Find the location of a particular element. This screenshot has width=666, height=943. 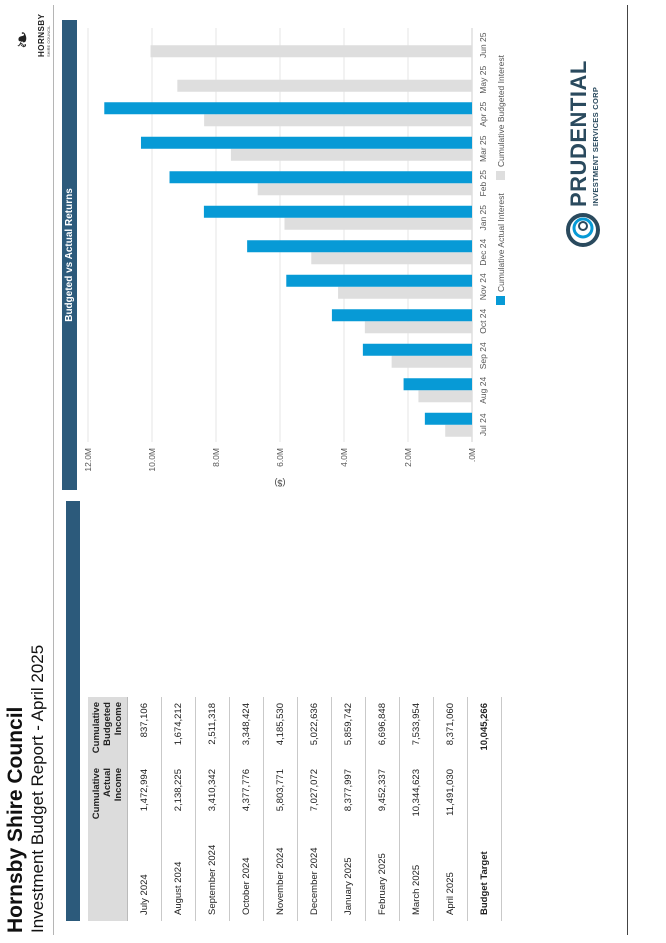

table-cell-budgeted: 4,185,530 is located at coordinates (280, 730).